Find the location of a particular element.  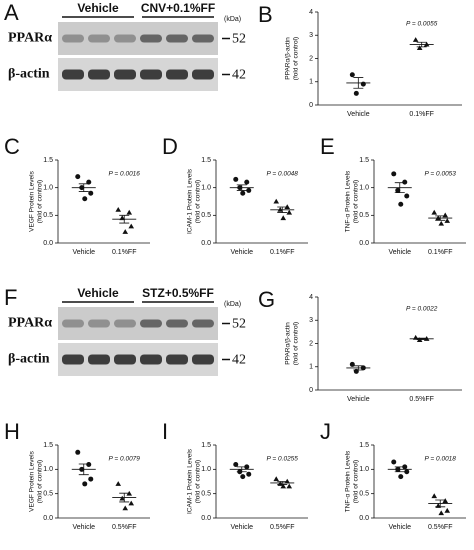

group-label: CNV+0.1%FF is located at coordinates (178, 8).